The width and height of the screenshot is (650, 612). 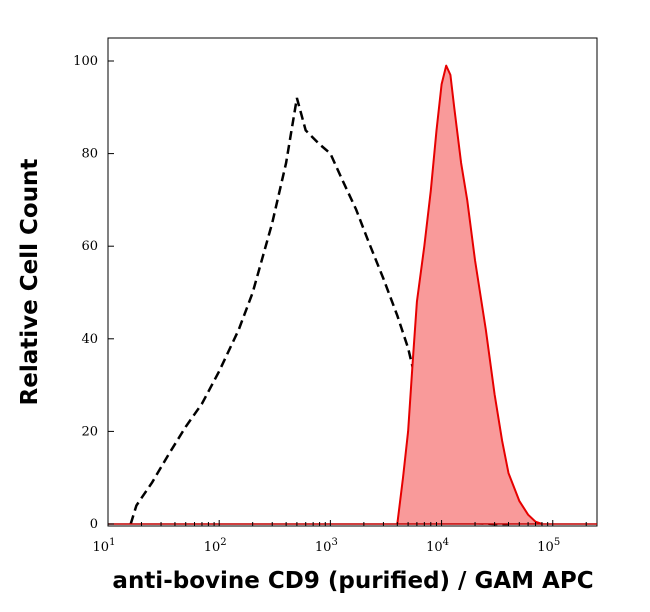 What do you see at coordinates (30, 282) in the screenshot?
I see `y-axis-title: Relative Cell Count` at bounding box center [30, 282].